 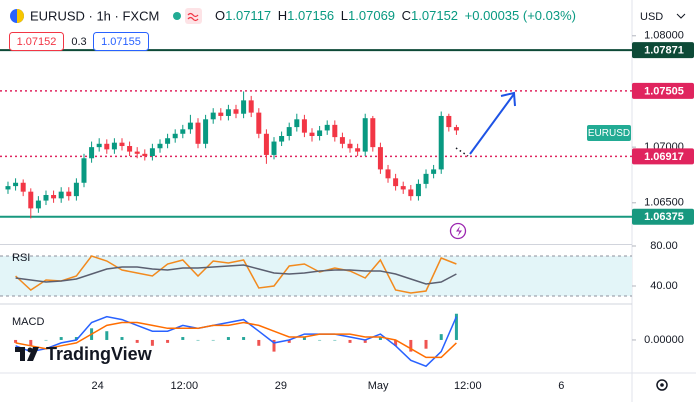 What do you see at coordinates (177, 16) in the screenshot?
I see `market-open-dot` at bounding box center [177, 16].